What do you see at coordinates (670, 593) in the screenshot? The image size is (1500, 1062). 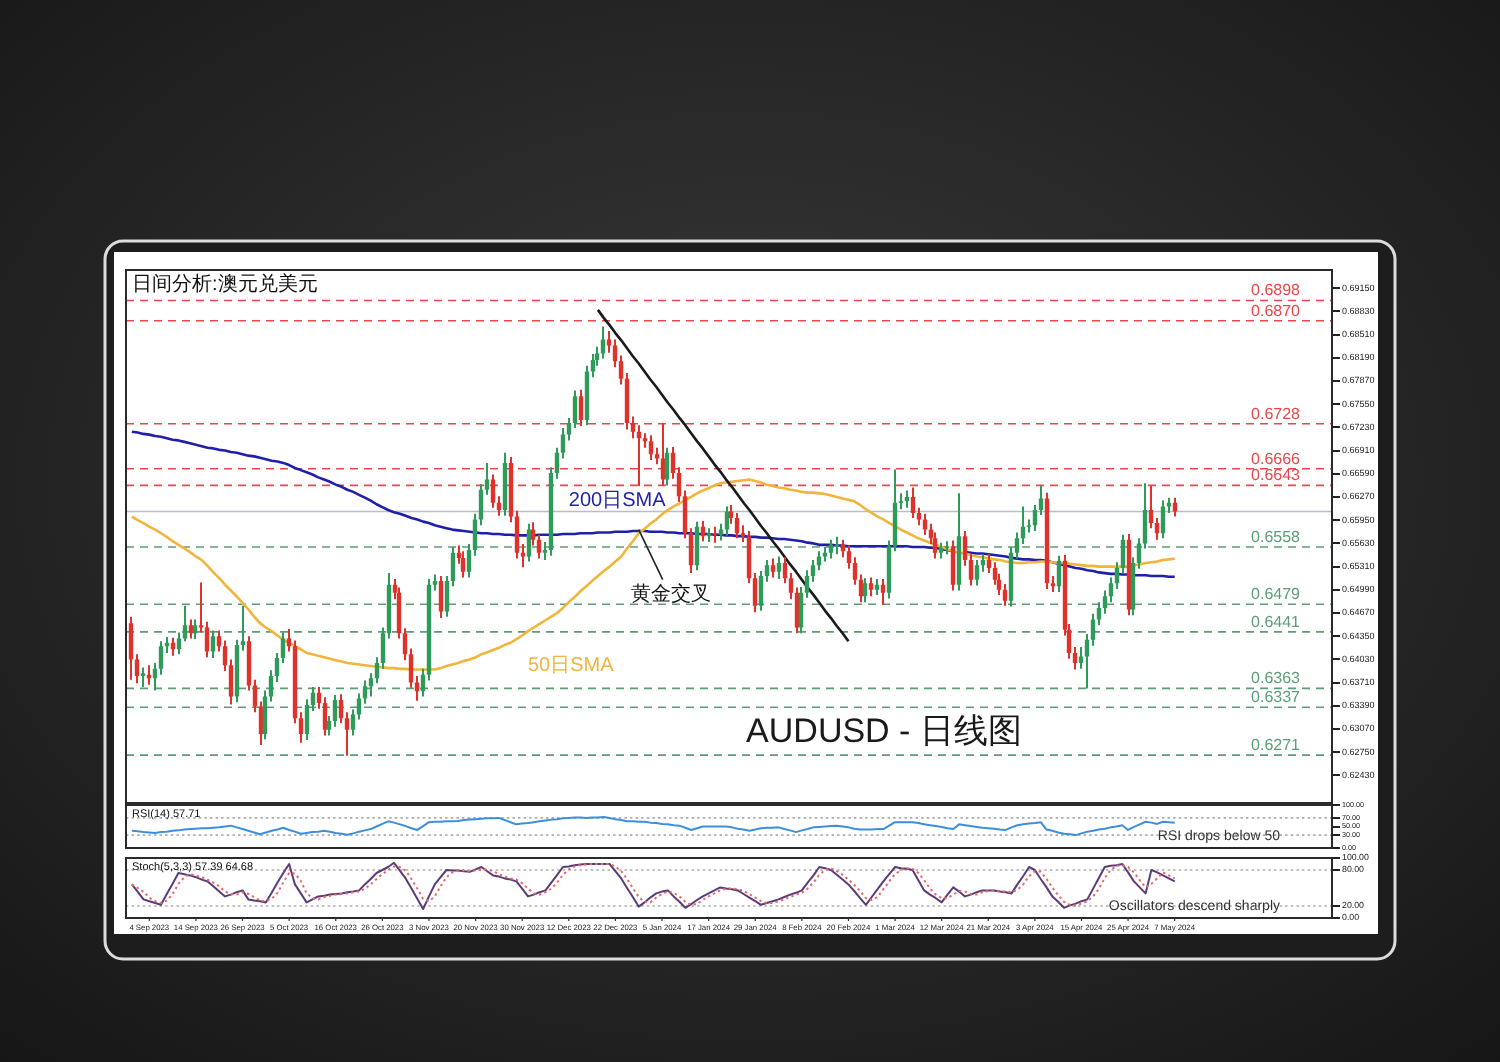 I see `annotation: 黄金交叉` at bounding box center [670, 593].